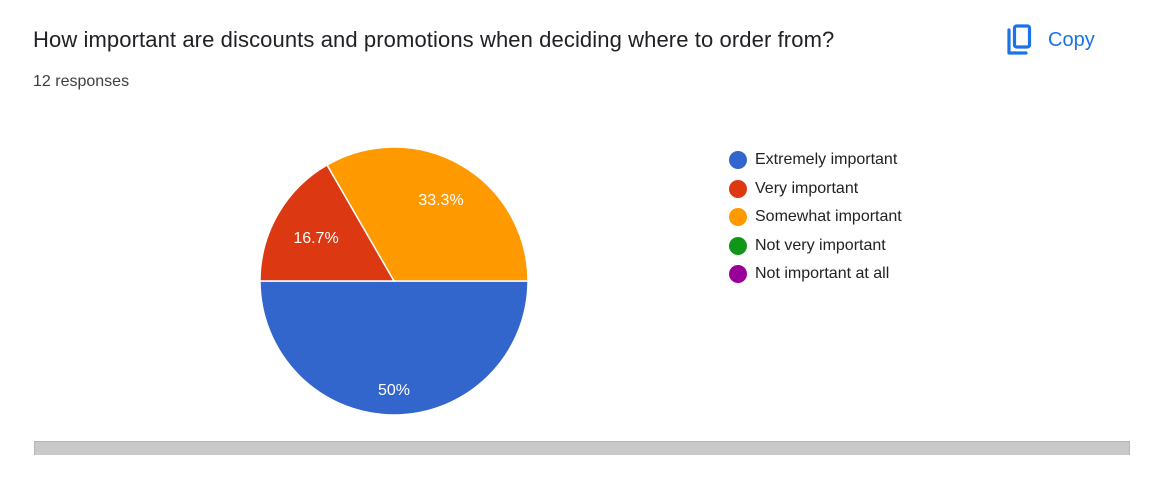  I want to click on copy-button: Copy, so click(1050, 40).